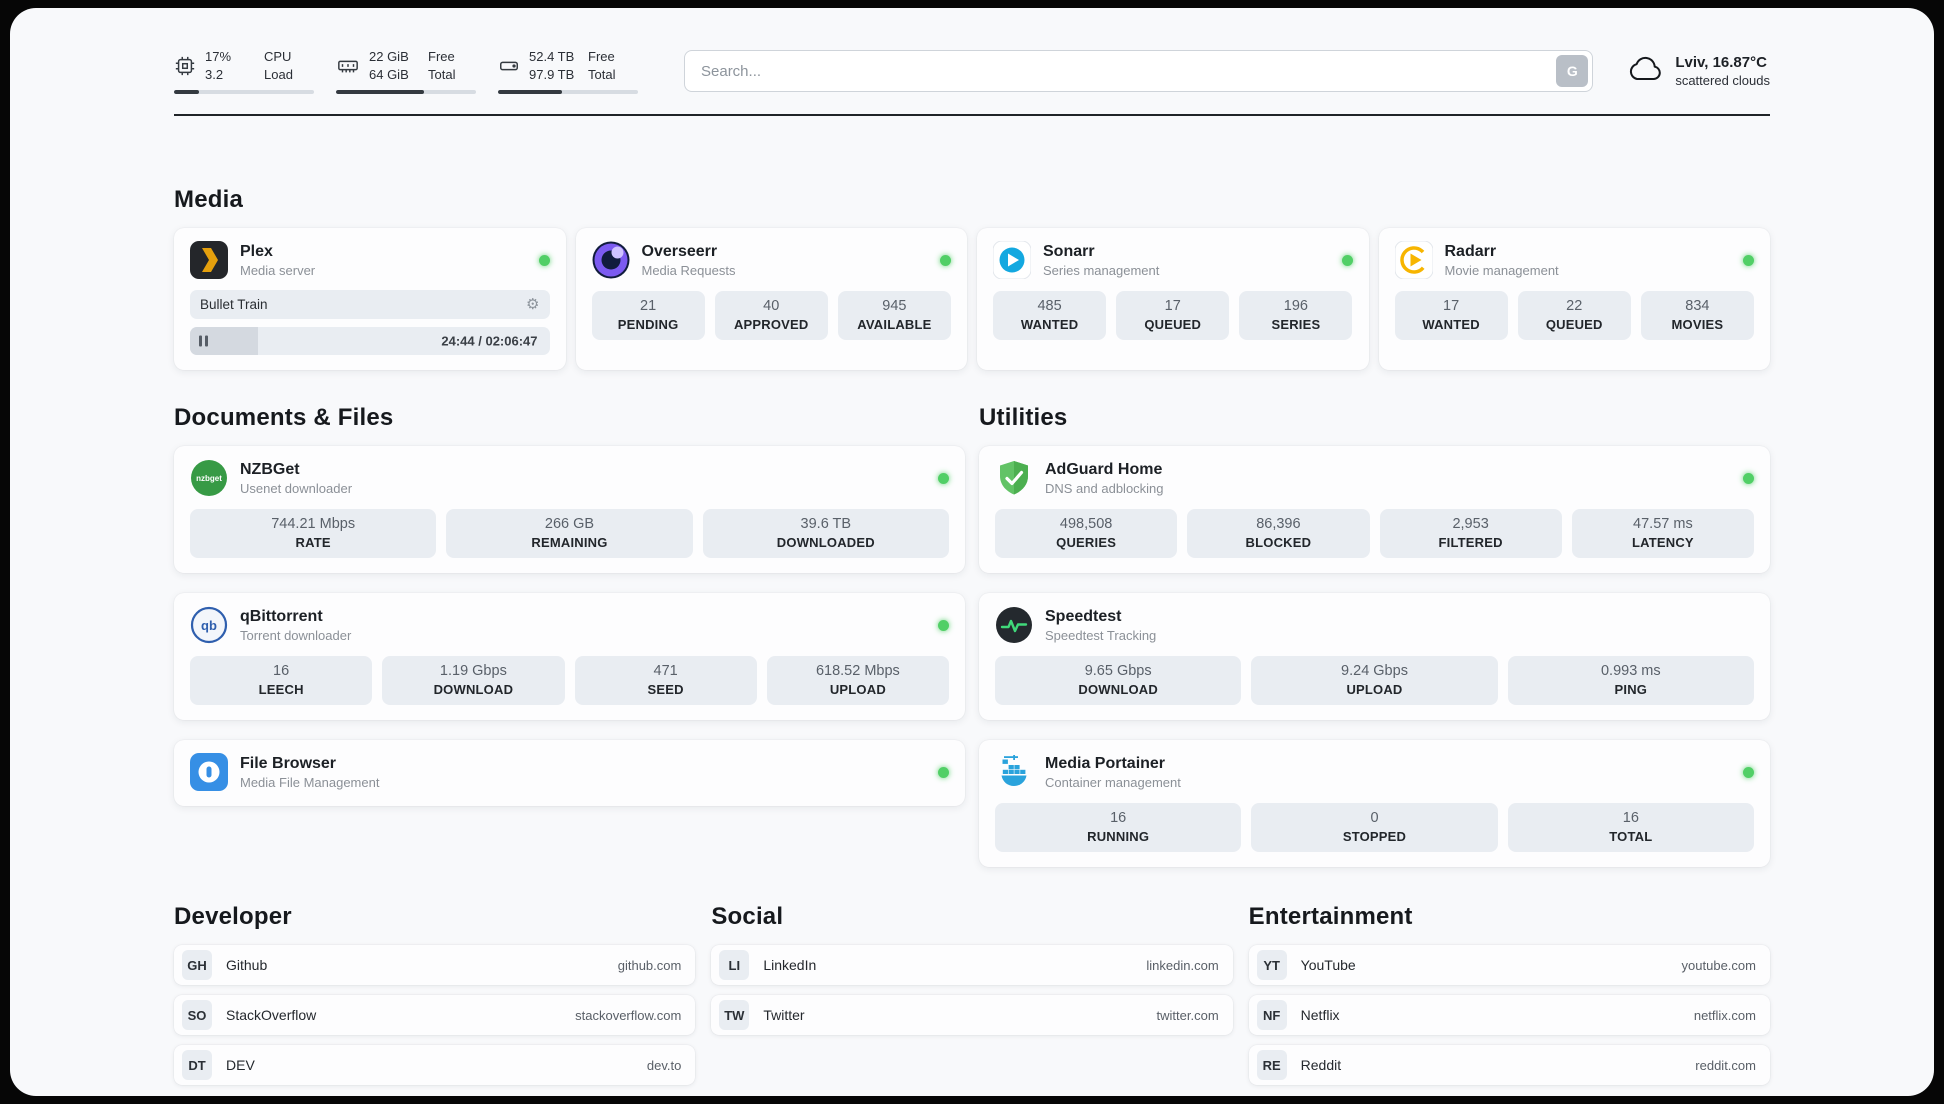 The width and height of the screenshot is (1944, 1104). Describe the element at coordinates (1271, 965) in the screenshot. I see `youtube-icon: YT` at that location.